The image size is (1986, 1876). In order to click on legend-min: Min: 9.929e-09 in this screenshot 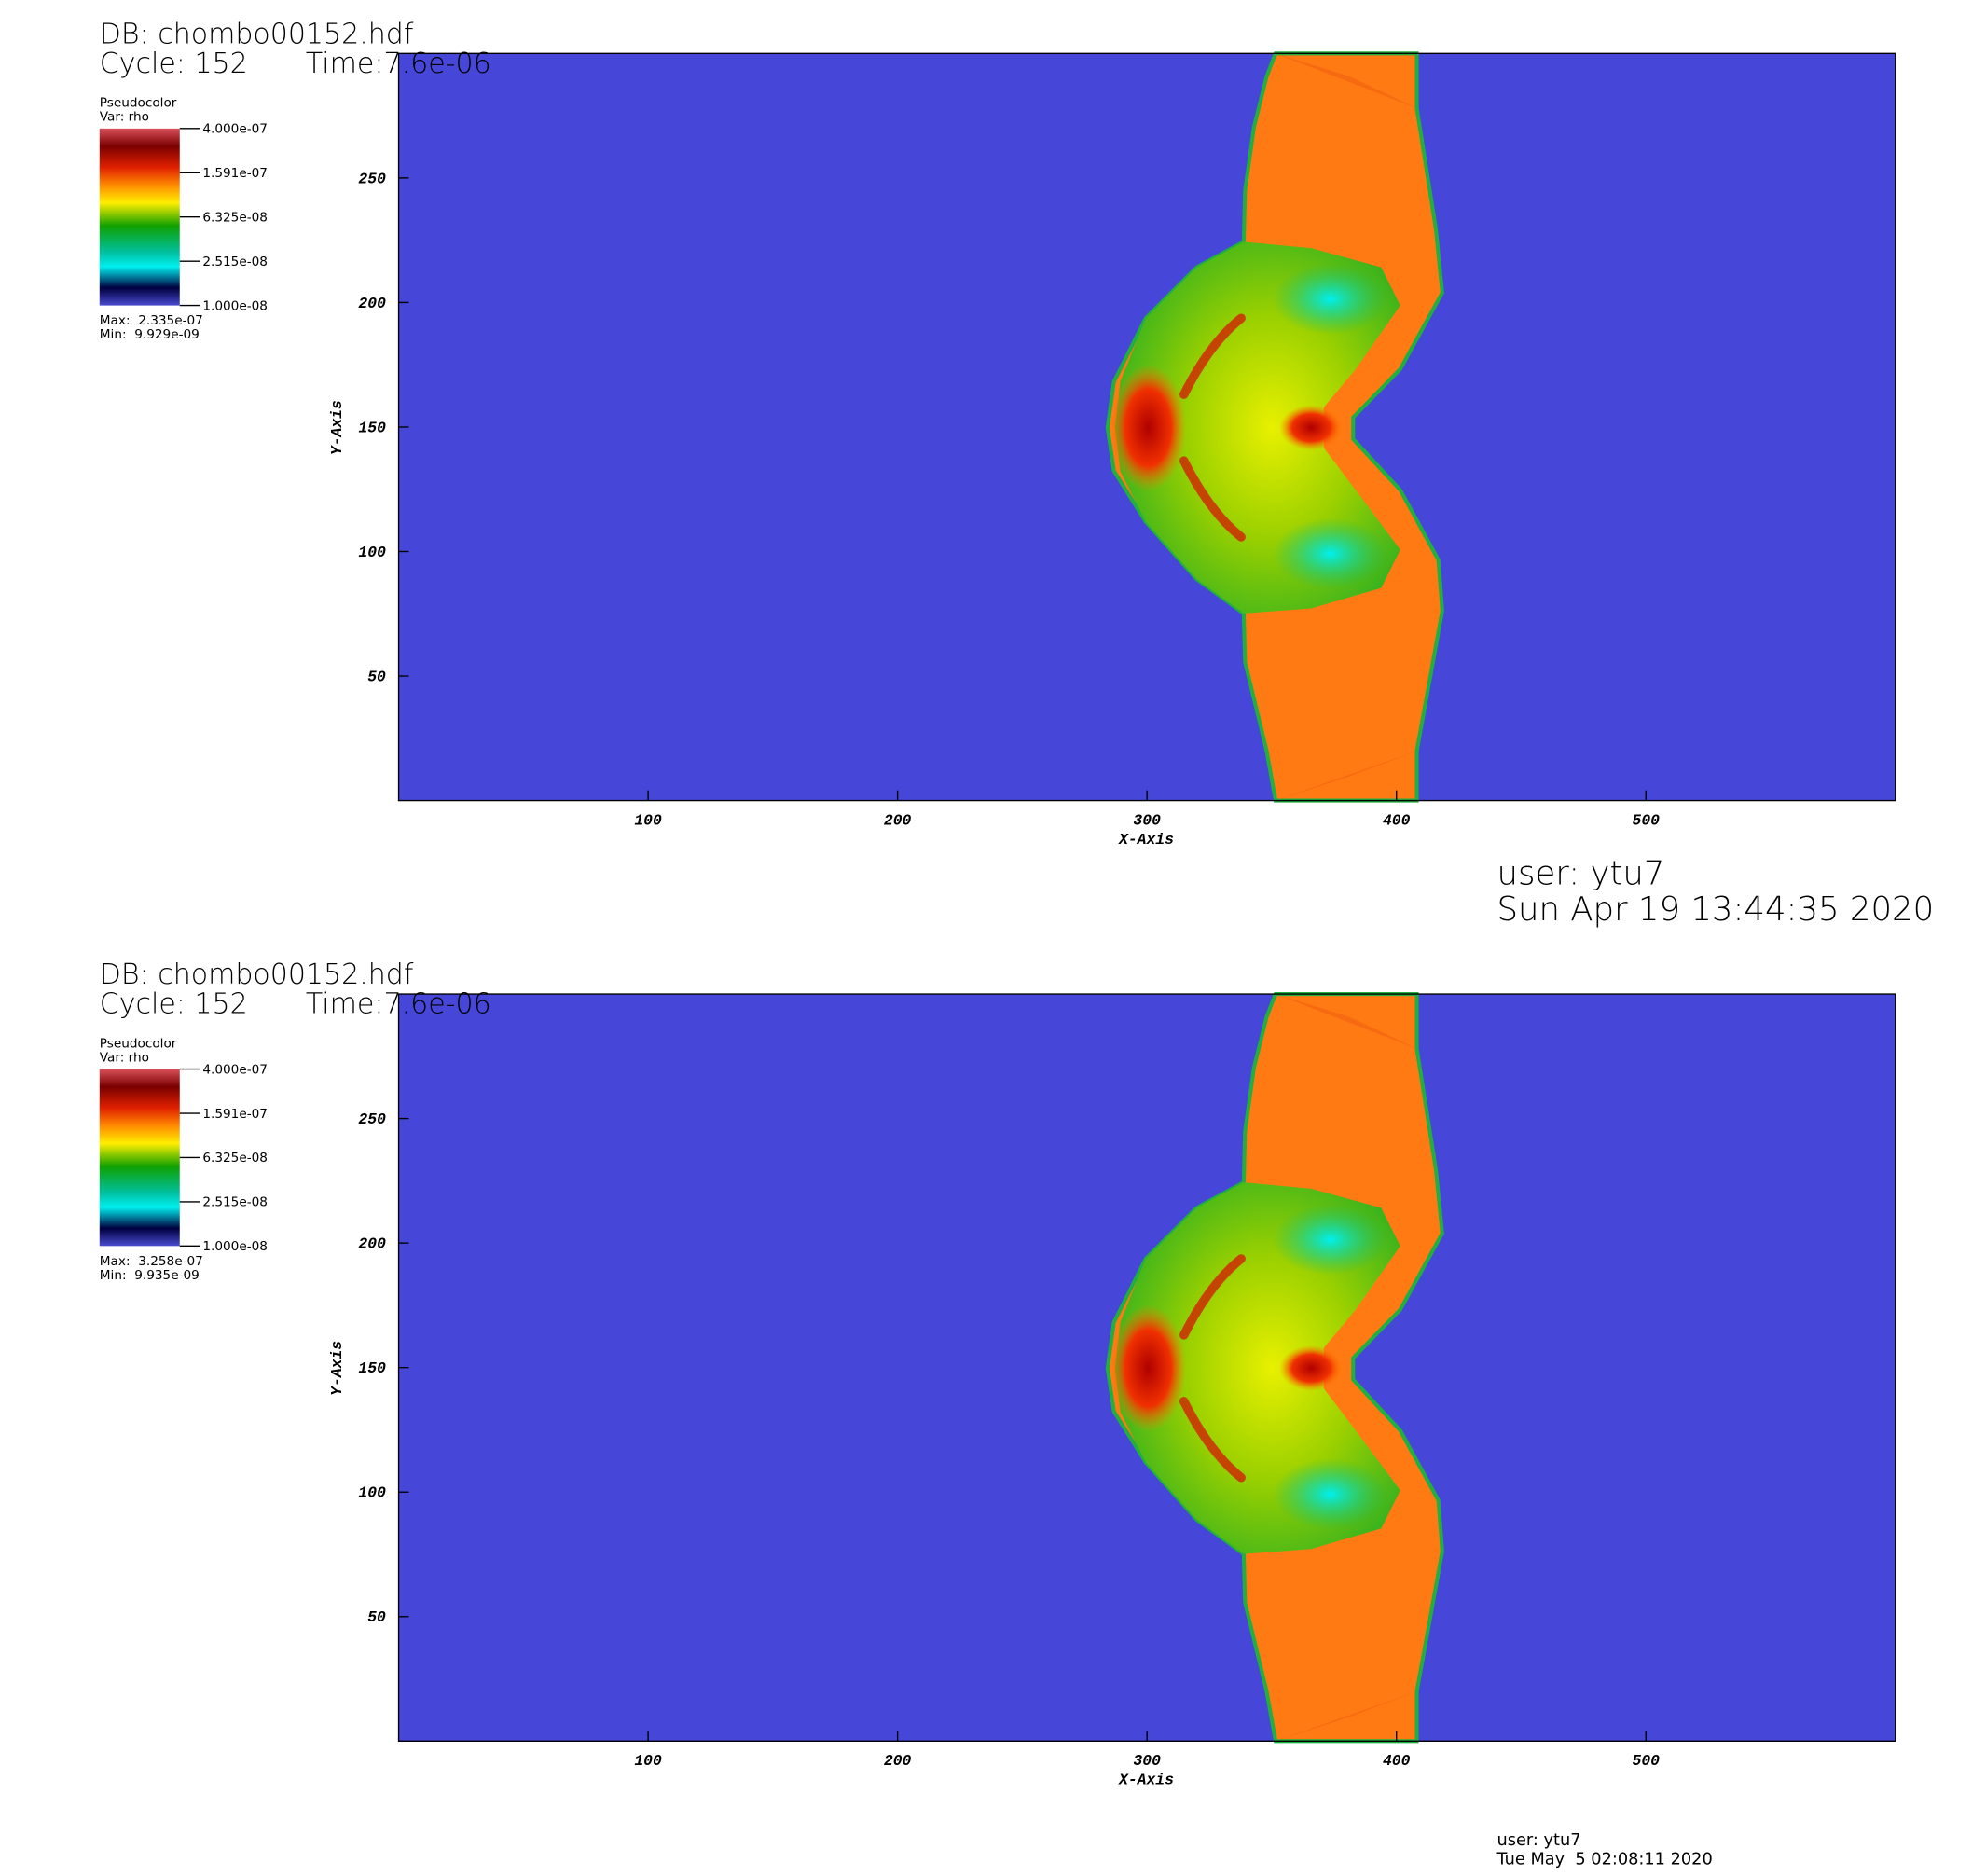, I will do `click(150, 335)`.